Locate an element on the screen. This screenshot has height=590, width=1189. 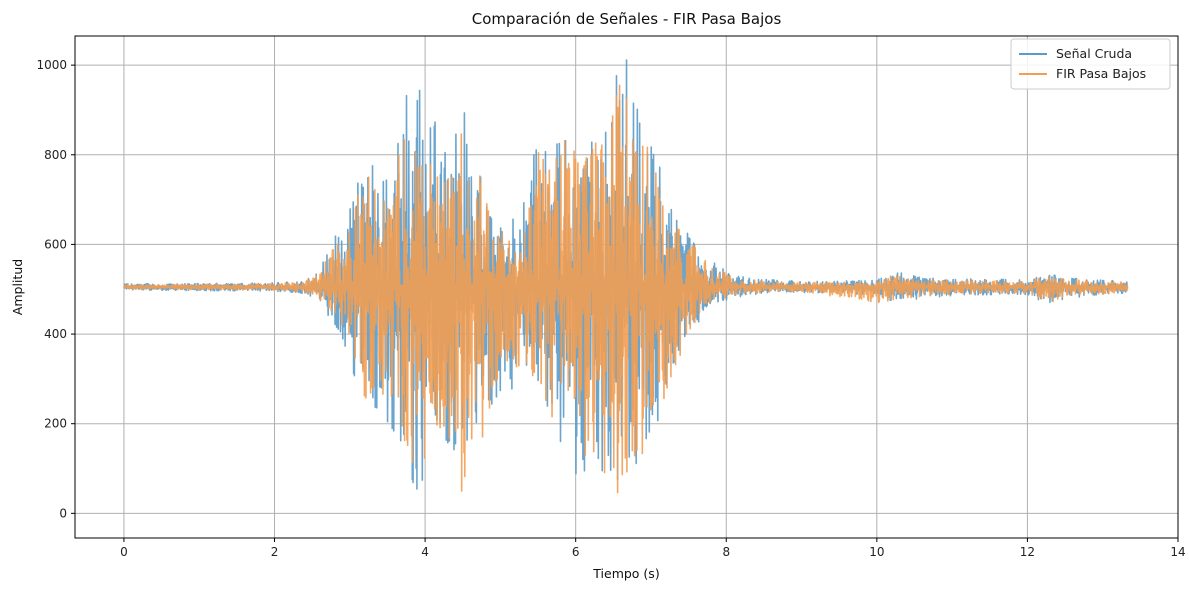
x-axis-label: Tiempo (s) is located at coordinates (625, 573).